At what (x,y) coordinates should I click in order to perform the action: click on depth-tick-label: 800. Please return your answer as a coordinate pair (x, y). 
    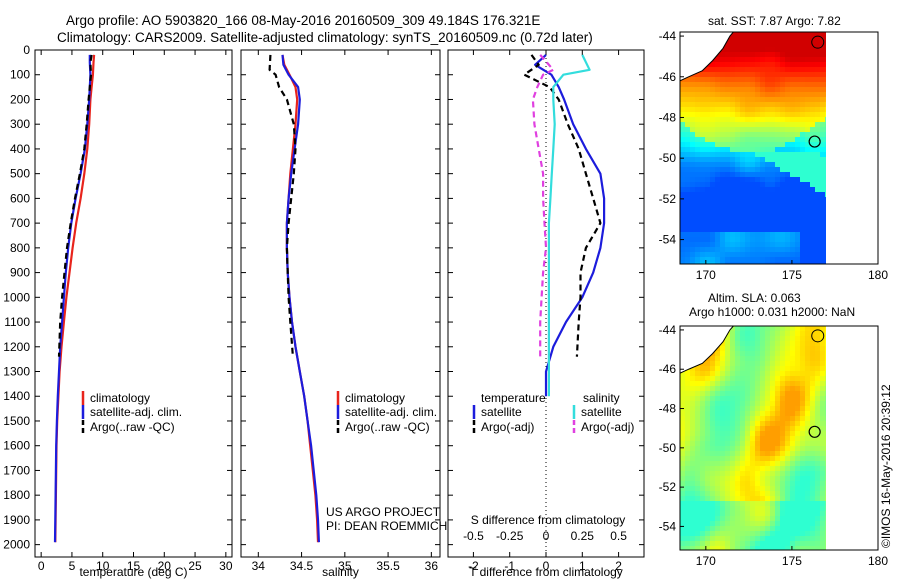
    Looking at the image, I should click on (20, 248).